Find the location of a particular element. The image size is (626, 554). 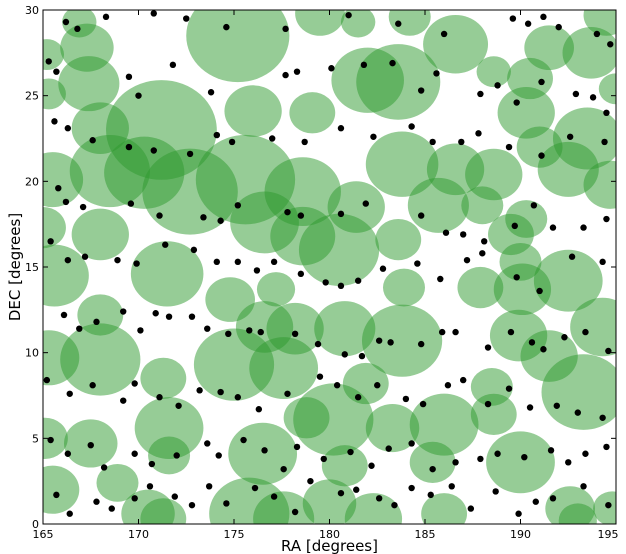

y-tick-labels: 0 5 10 15 20 25 30 is located at coordinates (32, 267).